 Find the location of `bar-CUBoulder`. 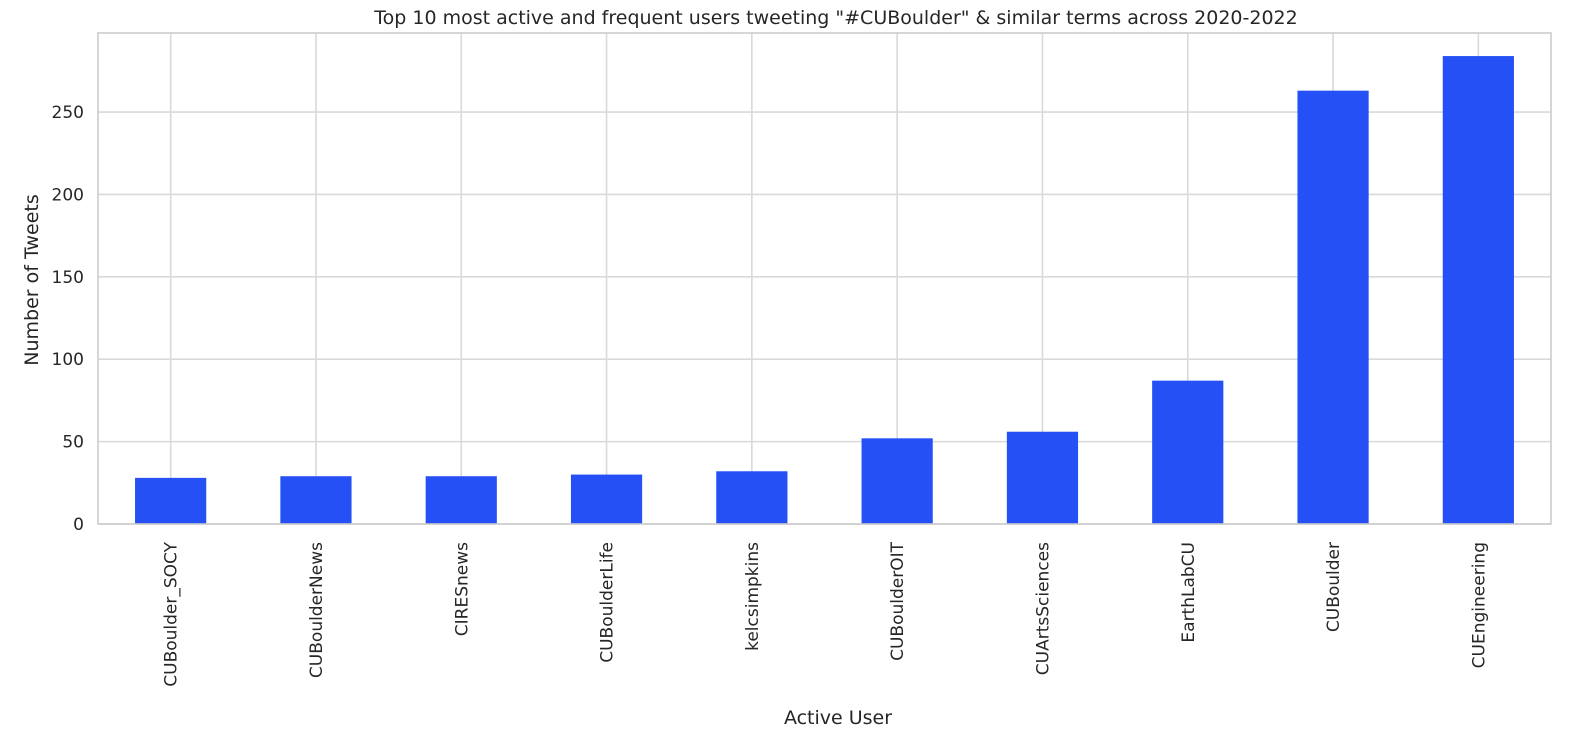

bar-CUBoulder is located at coordinates (1333, 307).